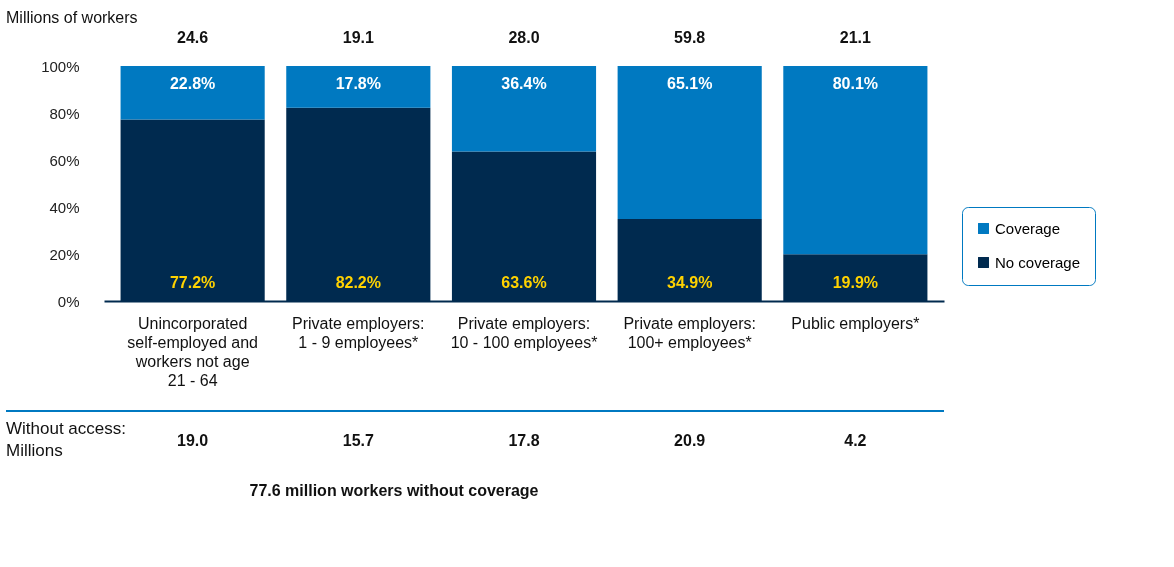 The height and width of the screenshot is (567, 1174). What do you see at coordinates (68, 301) in the screenshot?
I see `y-tick-label: 0%` at bounding box center [68, 301].